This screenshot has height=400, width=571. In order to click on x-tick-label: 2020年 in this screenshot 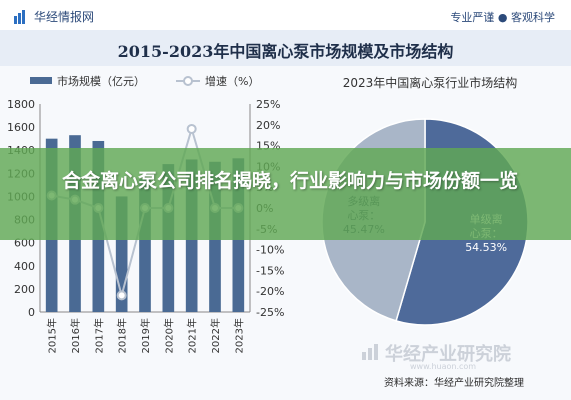, I will do `click(168, 335)`.